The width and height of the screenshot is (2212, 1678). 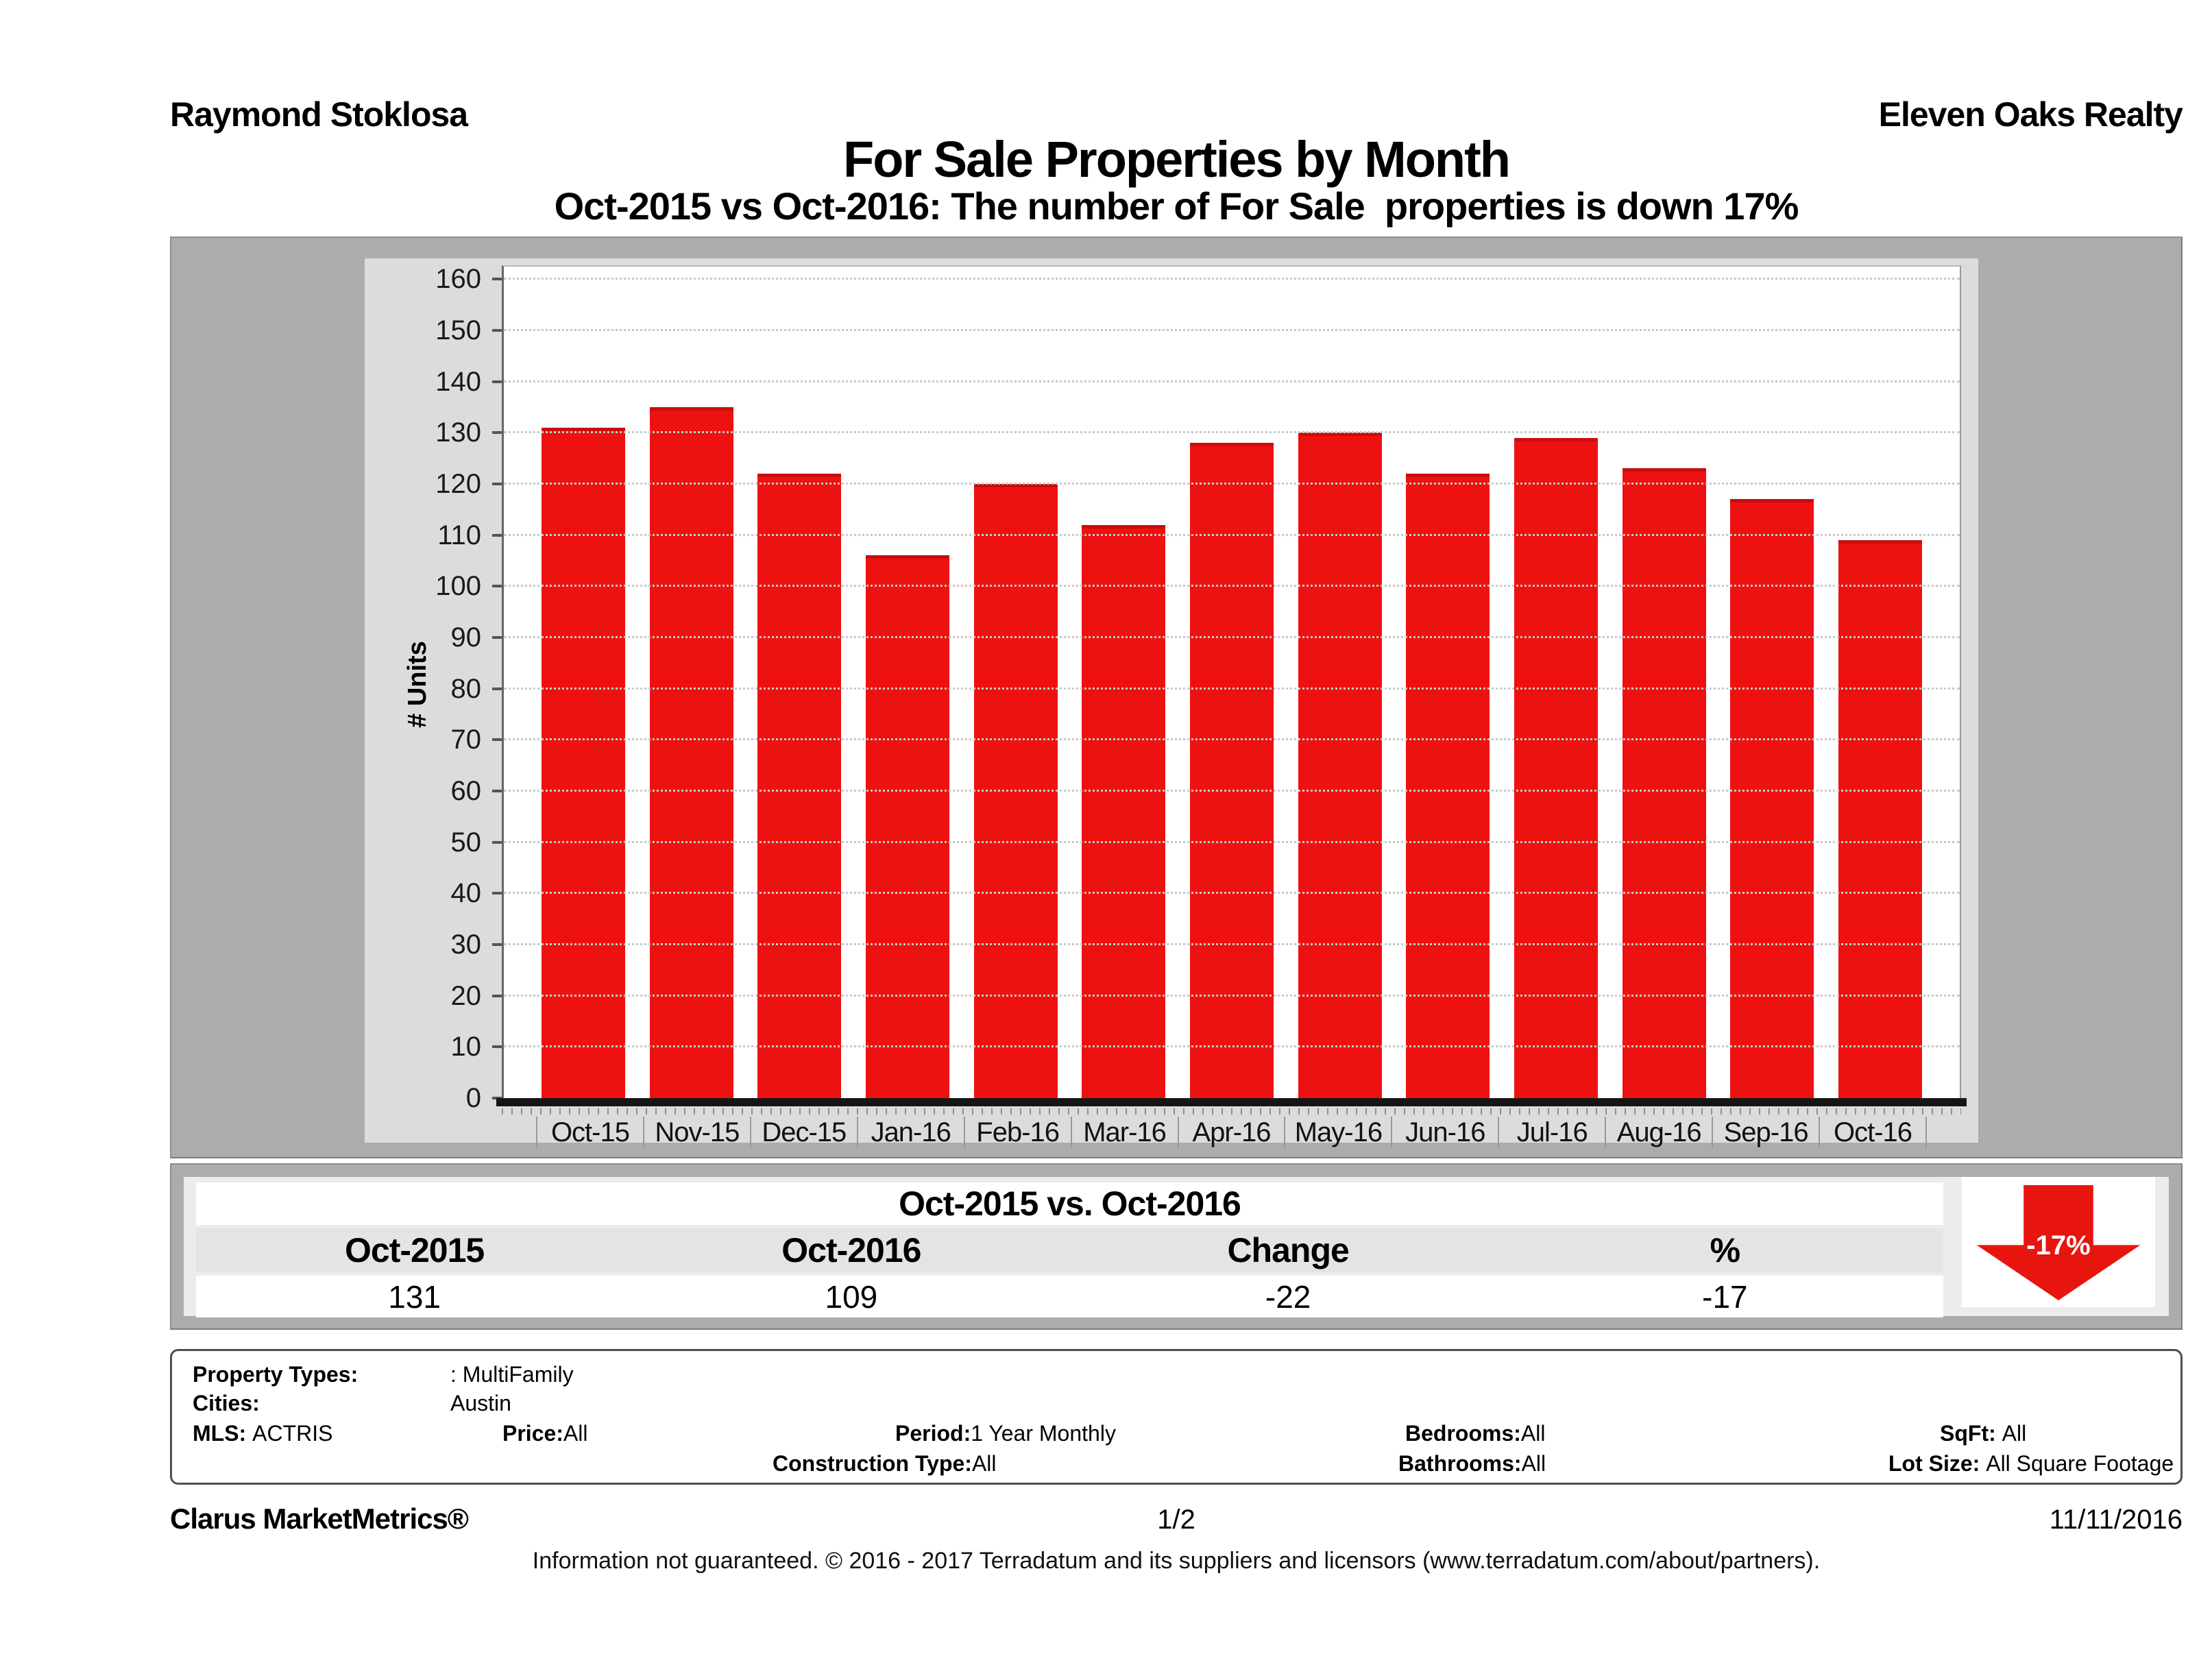 I want to click on x-tick-label-Apr-16: Apr-16, so click(x=1231, y=1132).